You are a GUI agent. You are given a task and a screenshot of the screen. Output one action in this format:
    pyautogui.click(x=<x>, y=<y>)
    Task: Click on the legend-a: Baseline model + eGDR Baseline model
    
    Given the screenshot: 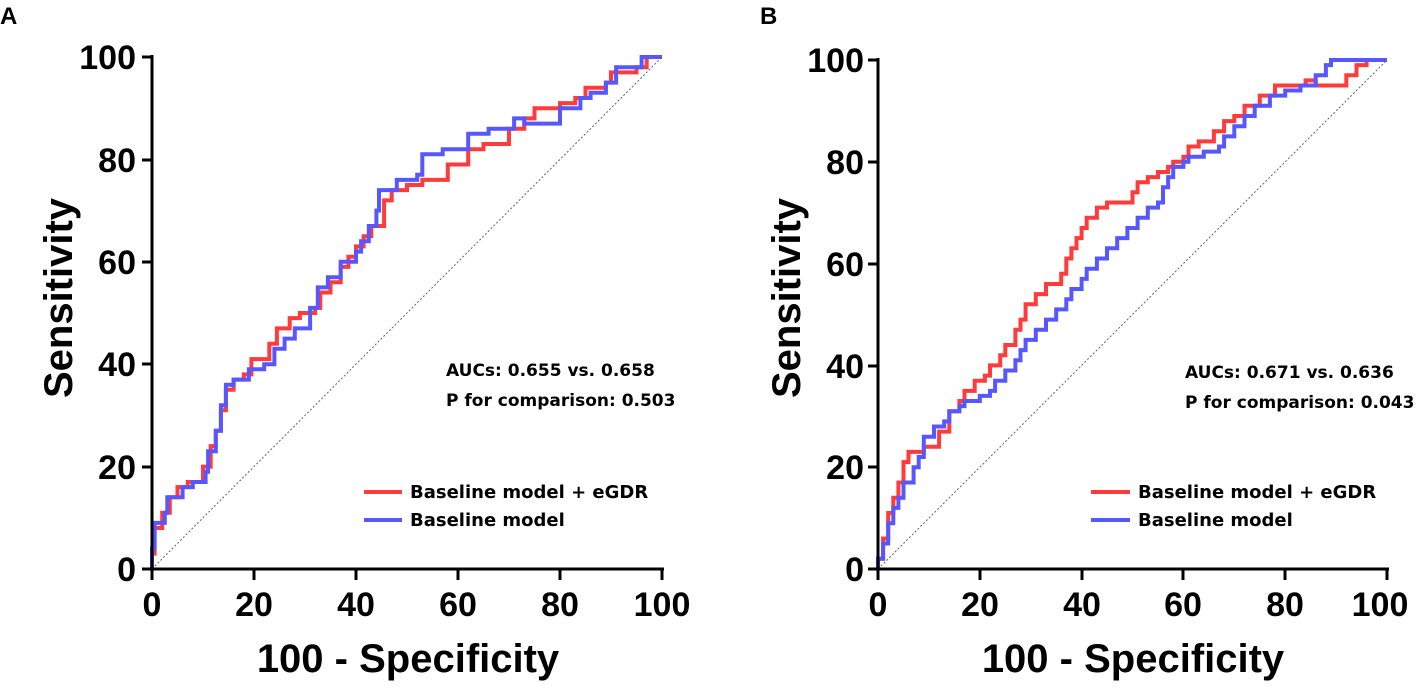 What is the action you would take?
    pyautogui.click(x=506, y=506)
    